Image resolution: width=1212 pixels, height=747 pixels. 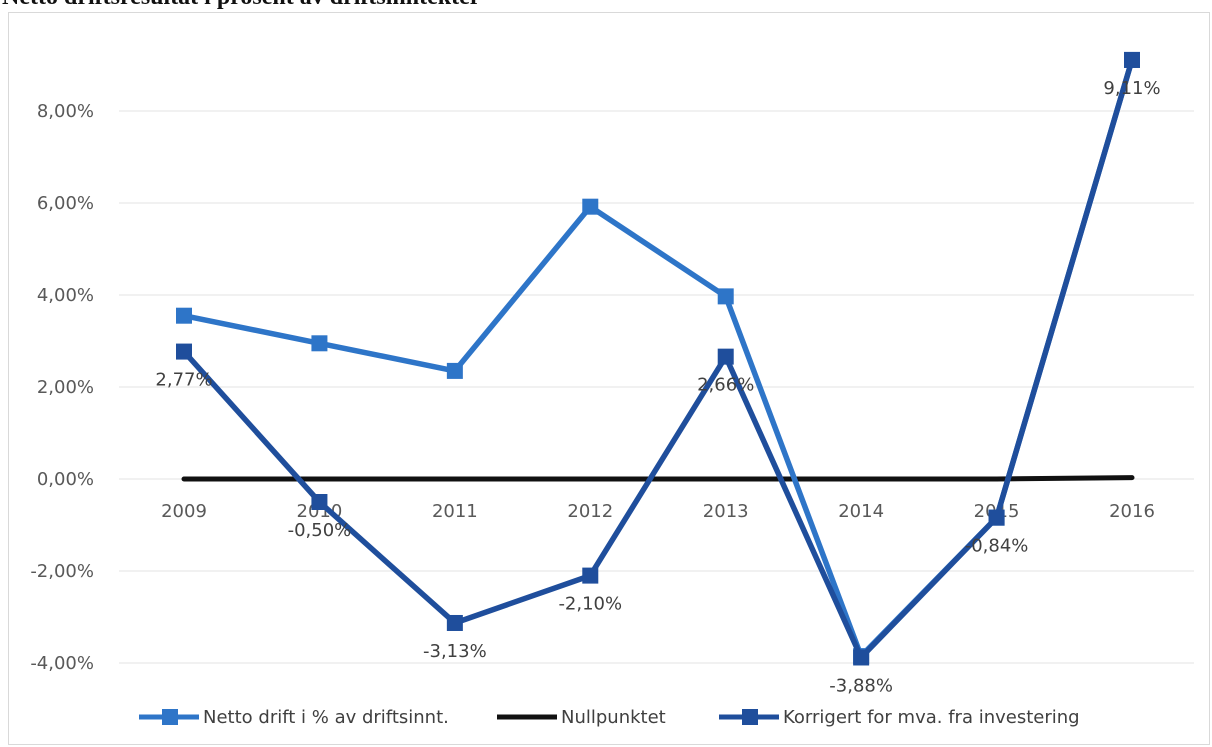 What do you see at coordinates (1131, 88) in the screenshot?
I see `data-label: 9,11%` at bounding box center [1131, 88].